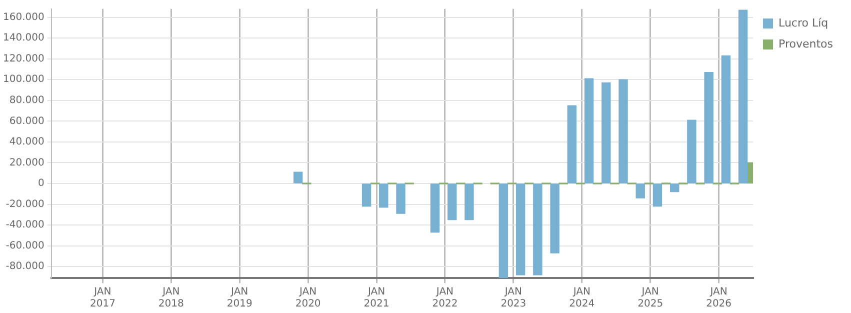 This screenshot has width=851, height=313. I want to click on x-tick-label: JAN 2018, so click(171, 298).